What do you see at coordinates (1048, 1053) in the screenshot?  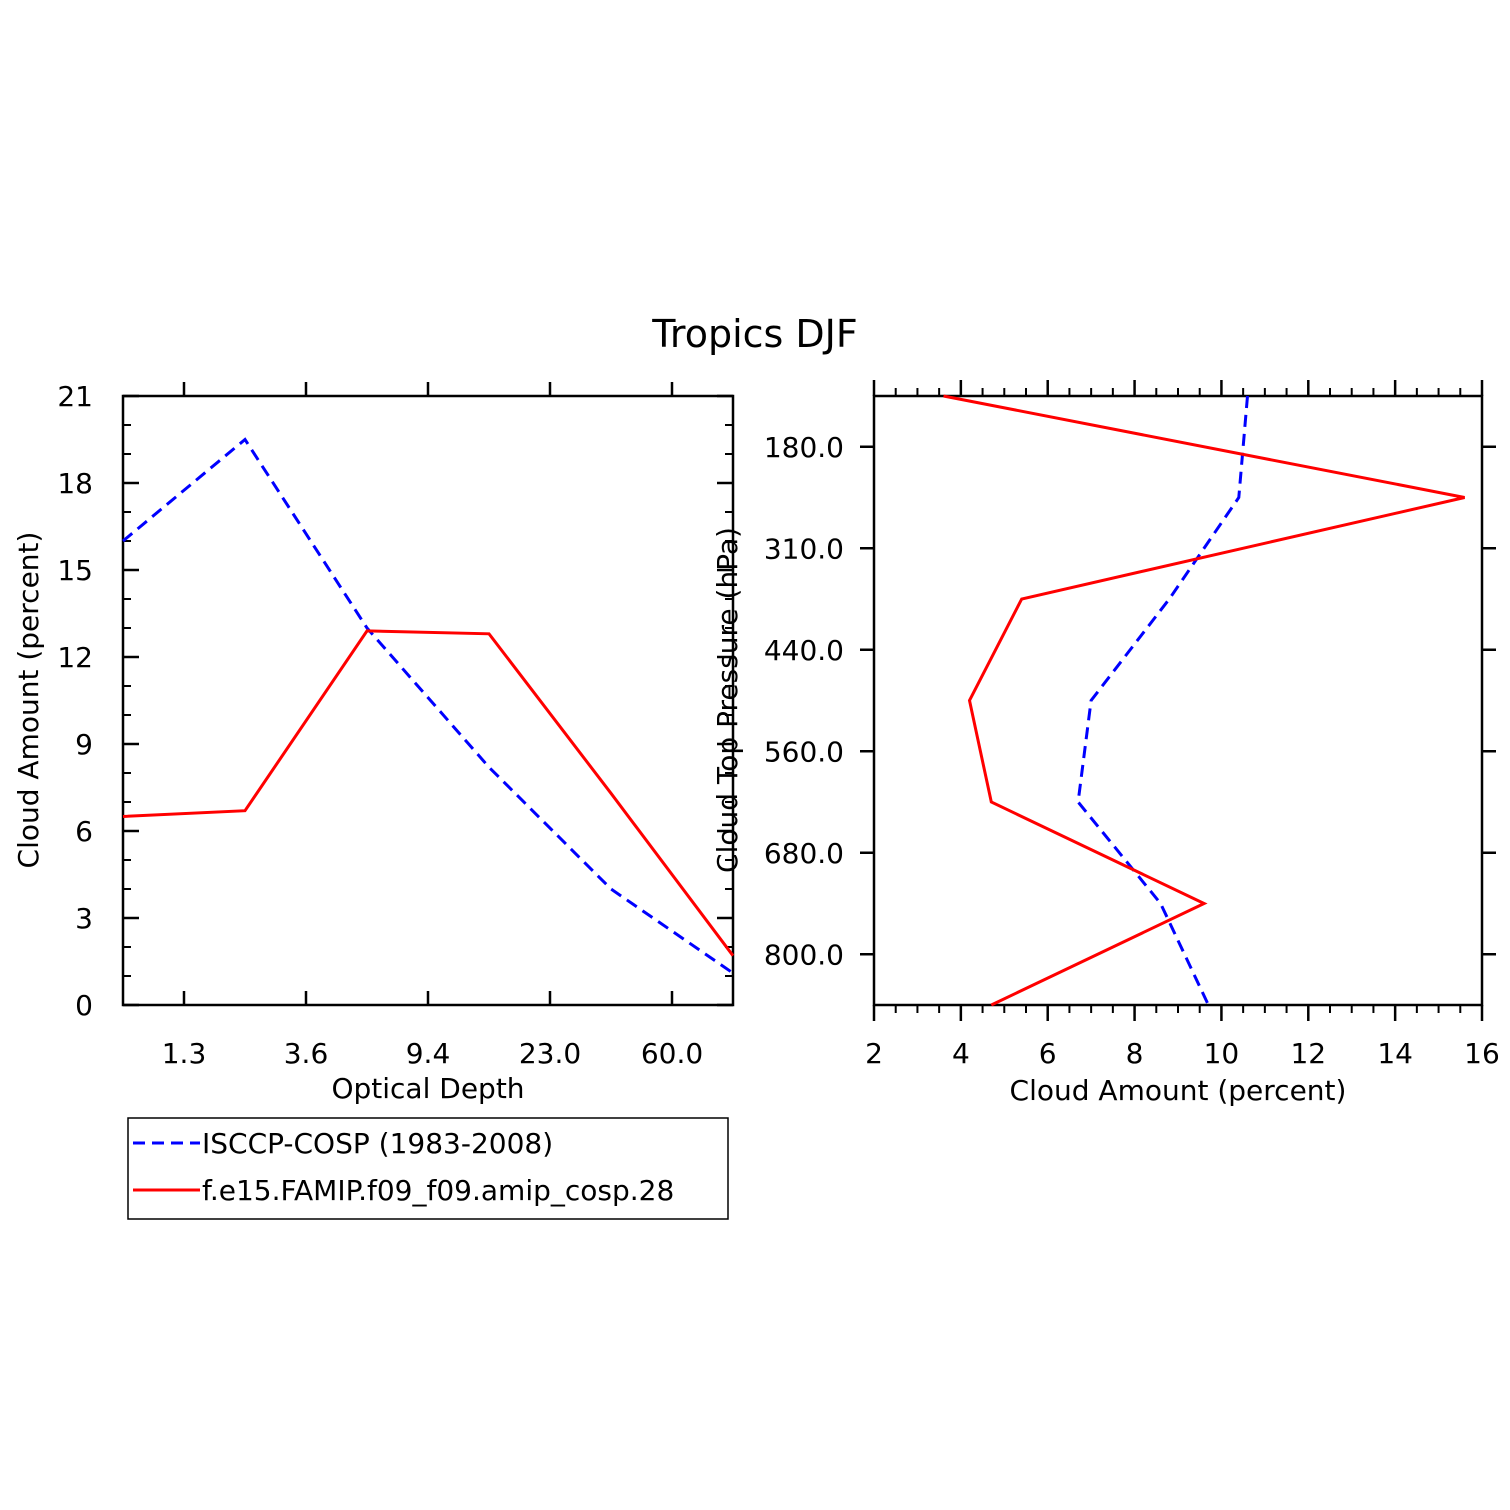 I see `right-x-tick-label: 6` at bounding box center [1048, 1053].